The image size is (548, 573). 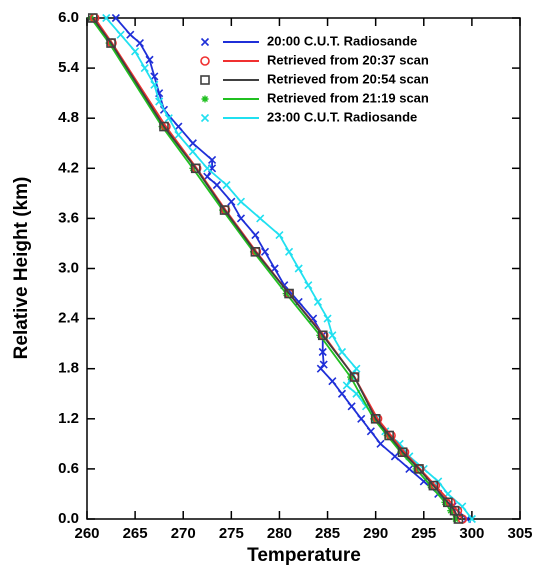 I want to click on y-tick-label: 0.0, so click(x=68, y=518).